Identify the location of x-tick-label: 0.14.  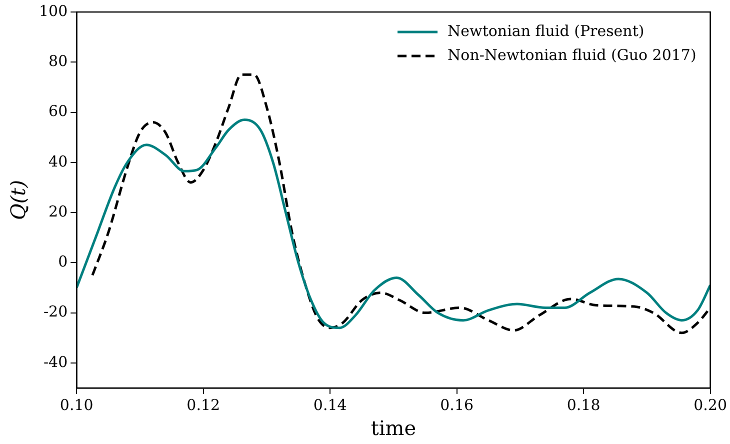
(330, 405).